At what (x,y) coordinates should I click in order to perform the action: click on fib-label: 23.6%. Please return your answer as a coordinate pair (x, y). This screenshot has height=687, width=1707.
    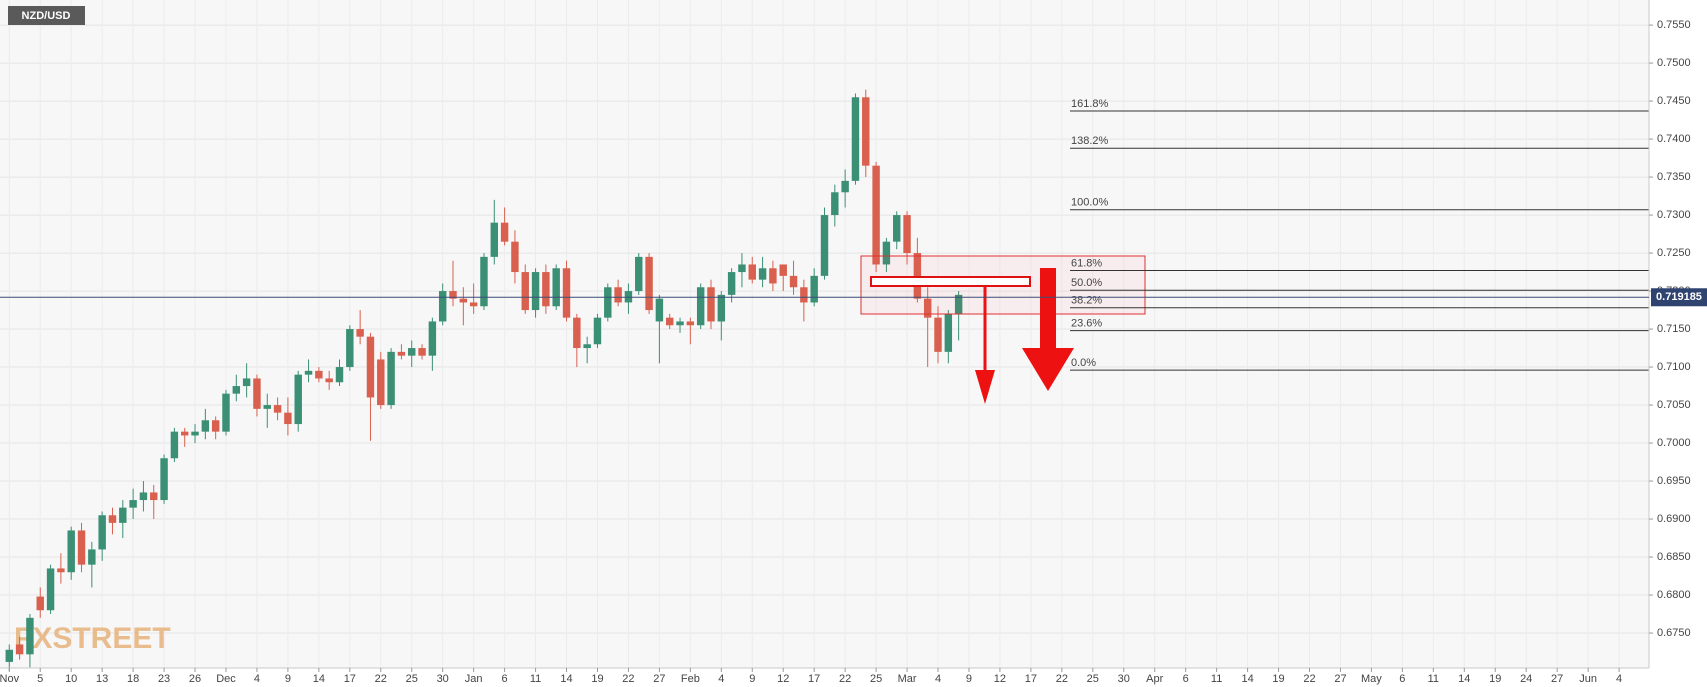
    Looking at the image, I should click on (1086, 323).